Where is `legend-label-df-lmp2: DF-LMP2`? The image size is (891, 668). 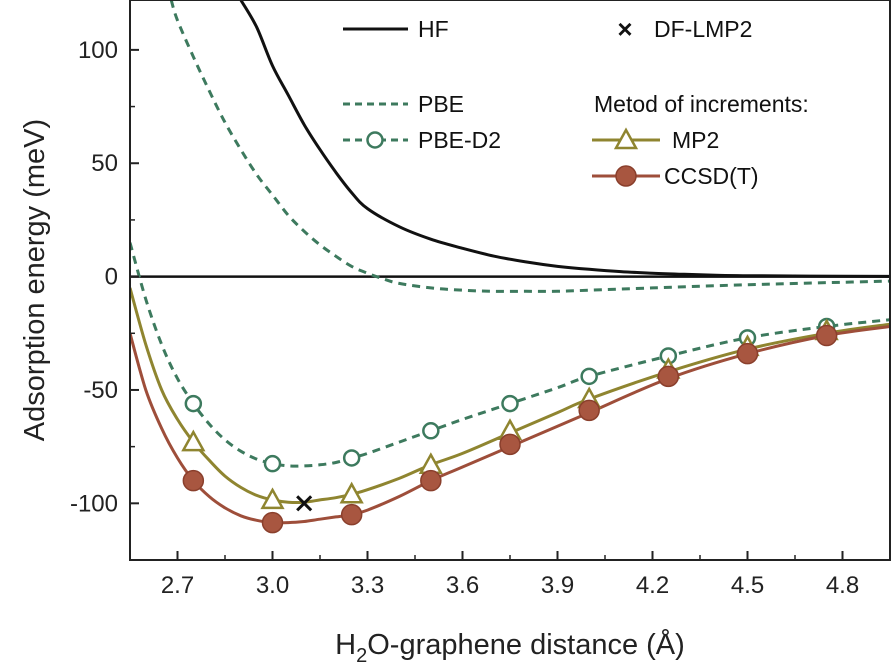
legend-label-df-lmp2: DF-LMP2 is located at coordinates (703, 29).